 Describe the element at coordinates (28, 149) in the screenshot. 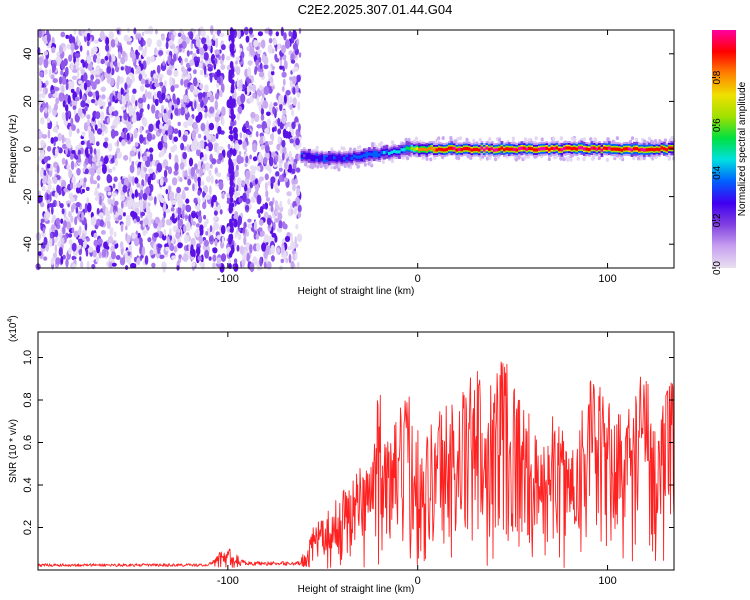

I see `y-tick-label: 0` at that location.